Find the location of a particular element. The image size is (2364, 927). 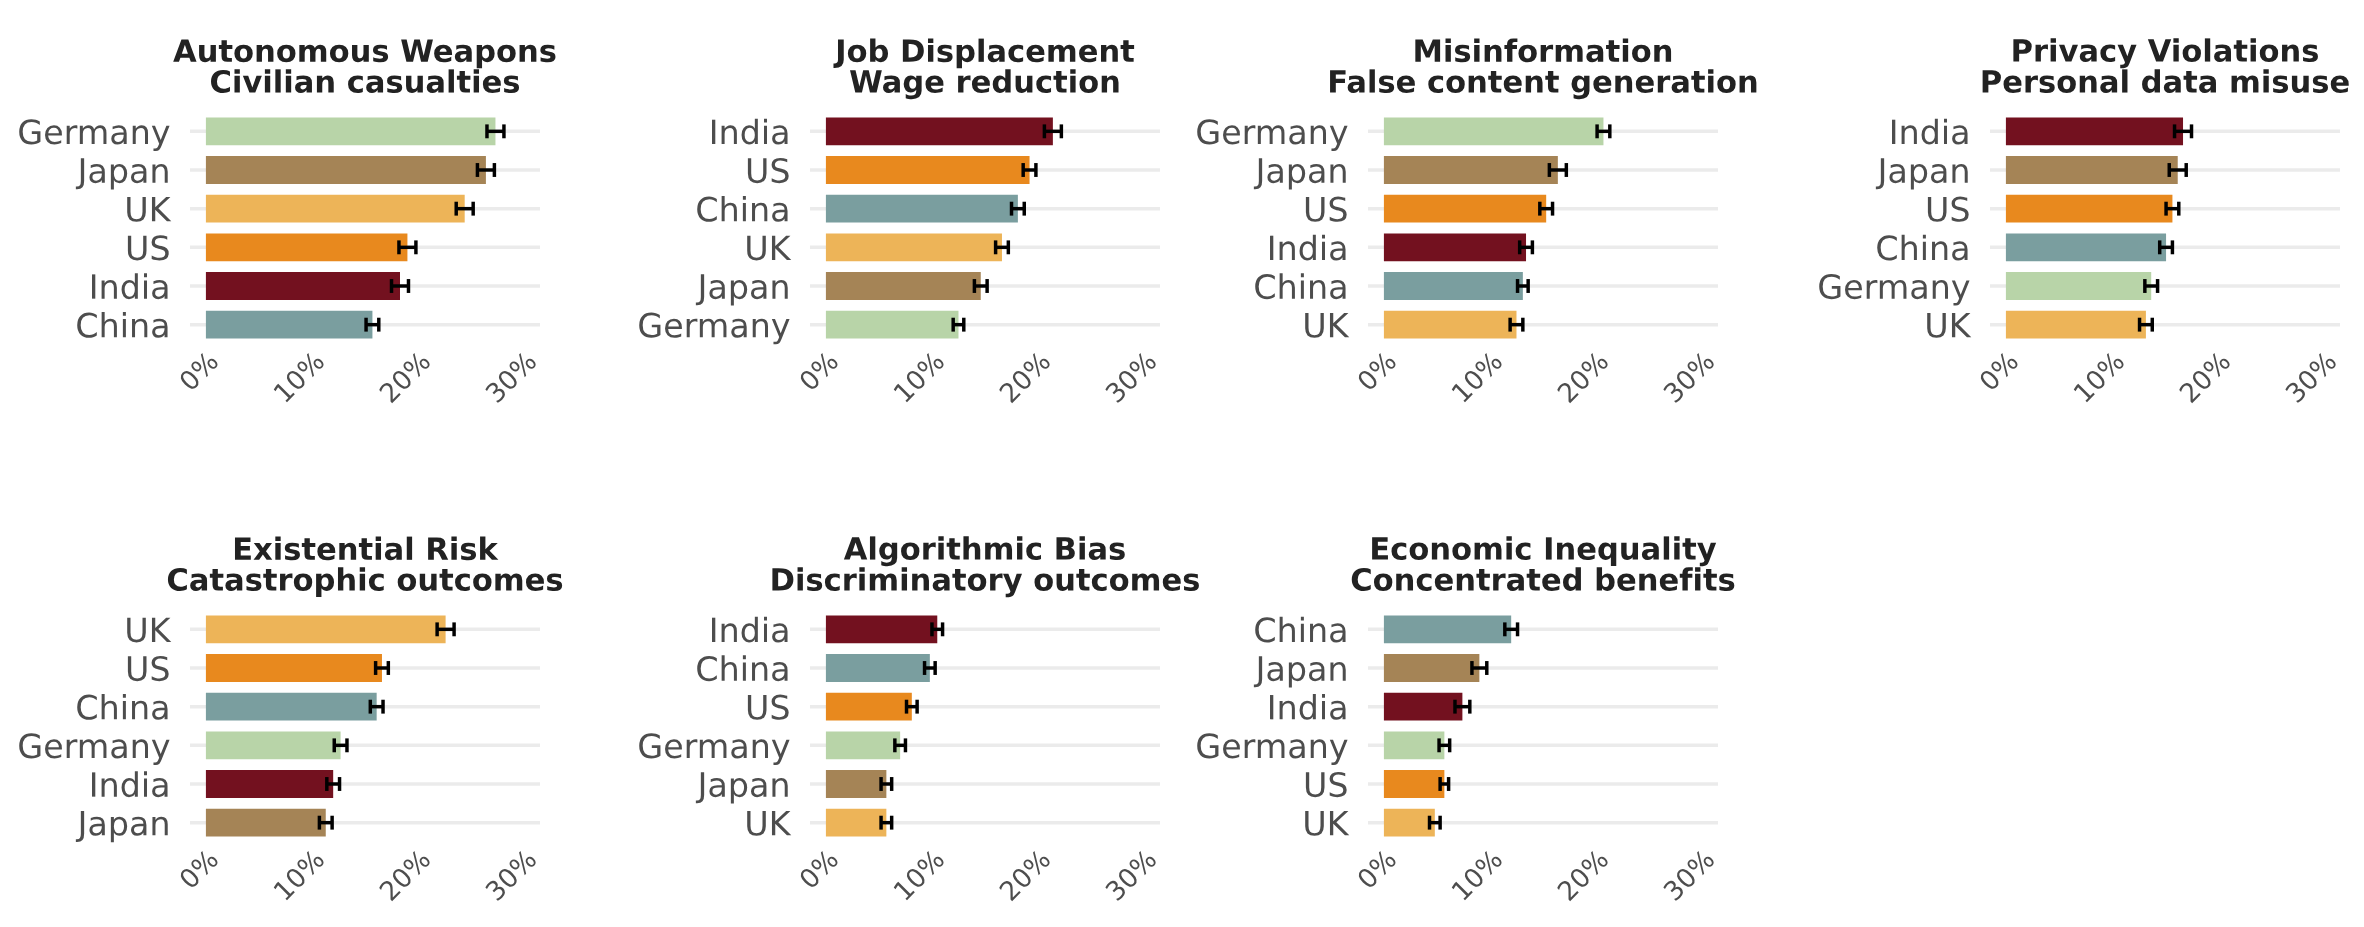

chart-title: Job Displacement Wage reduction is located at coordinates (984, 69).